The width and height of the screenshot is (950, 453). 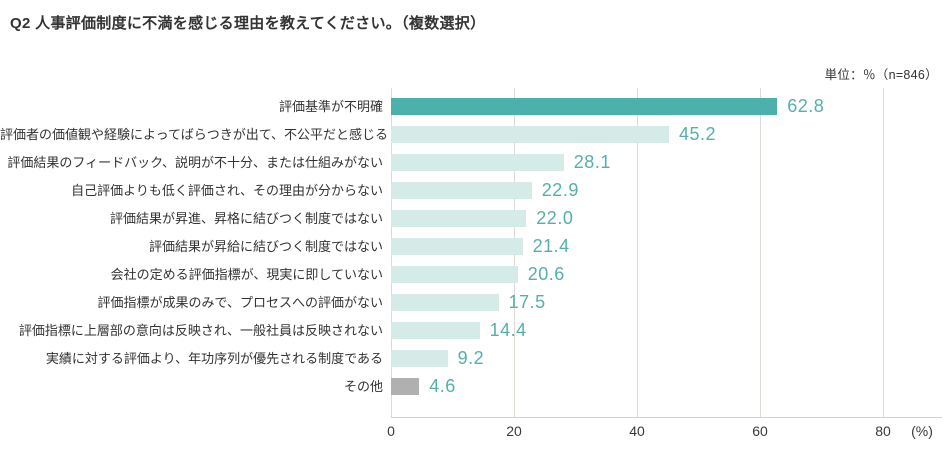 I want to click on bar-track: 14.4, so click(x=670, y=330).